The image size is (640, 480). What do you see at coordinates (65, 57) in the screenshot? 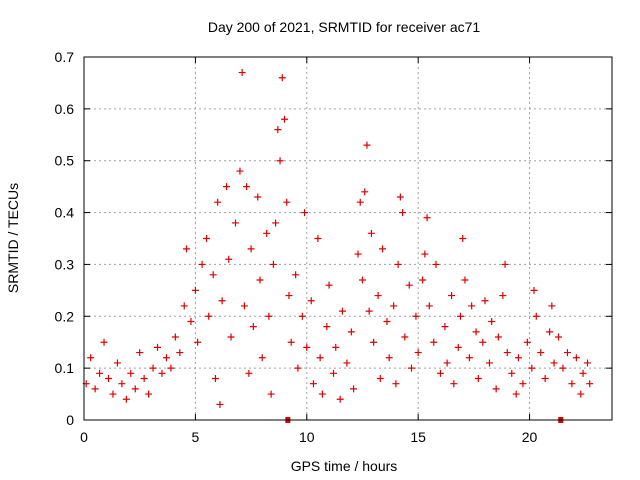
I see `y-tick-label: 0.7` at bounding box center [65, 57].